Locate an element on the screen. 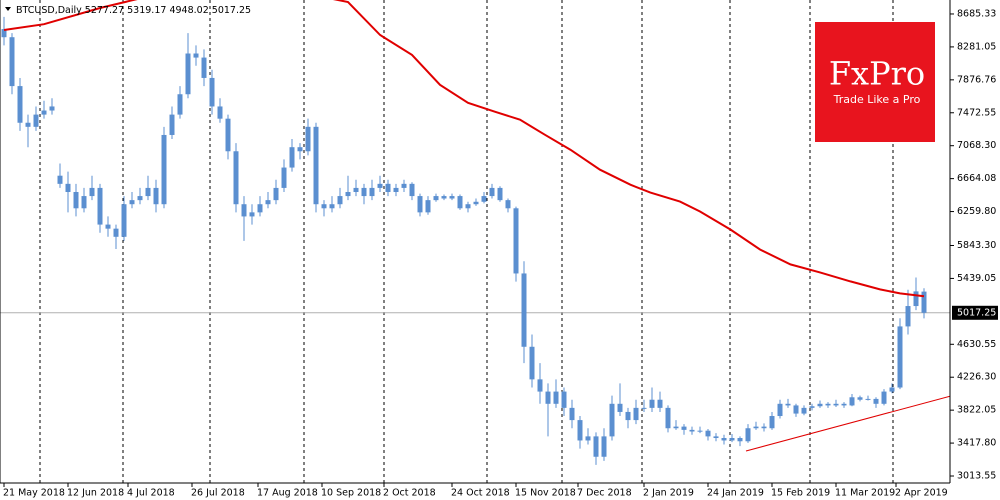 This screenshot has width=1000, height=500. y-tick-label: 3417.80 is located at coordinates (976, 443).